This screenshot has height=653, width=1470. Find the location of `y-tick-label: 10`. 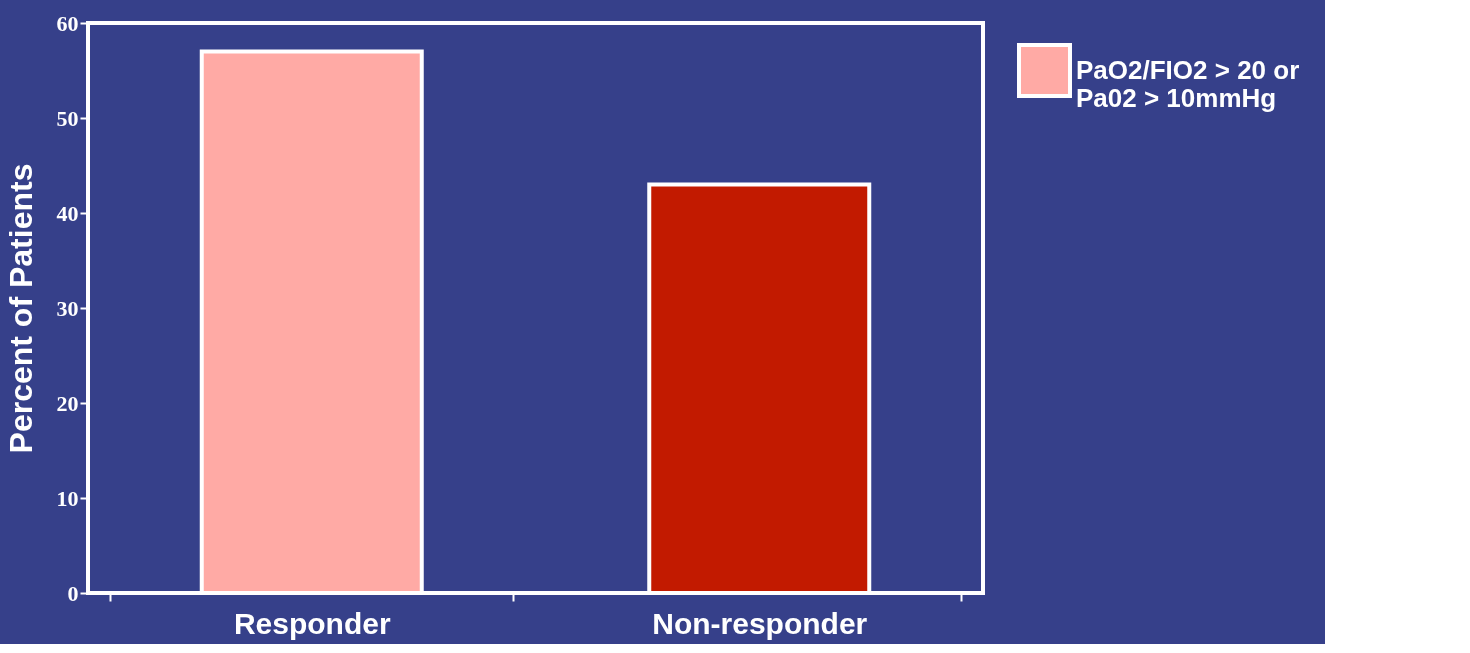

y-tick-label: 10 is located at coordinates (67, 498).